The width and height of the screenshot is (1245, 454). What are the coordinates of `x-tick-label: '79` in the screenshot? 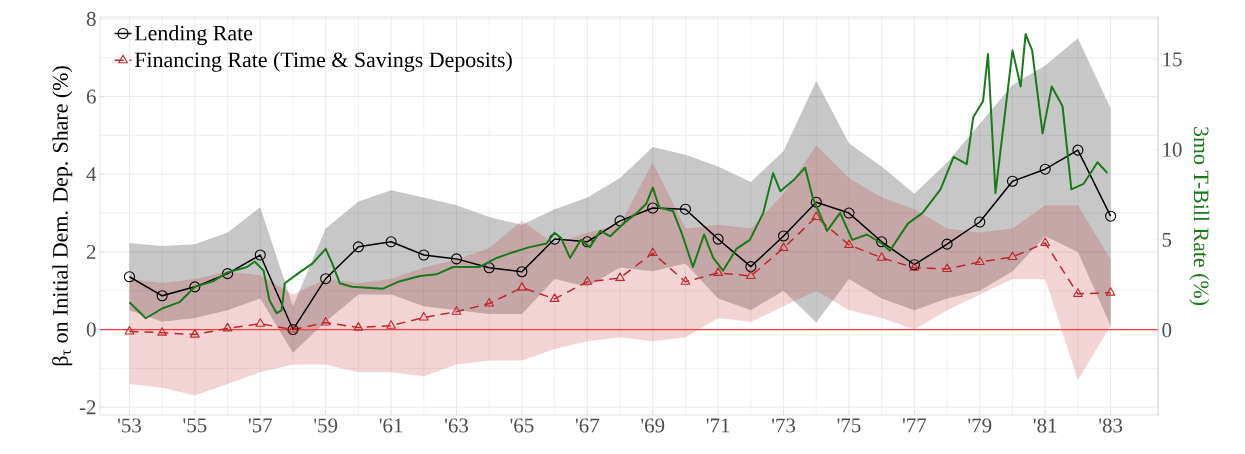 It's located at (980, 425).